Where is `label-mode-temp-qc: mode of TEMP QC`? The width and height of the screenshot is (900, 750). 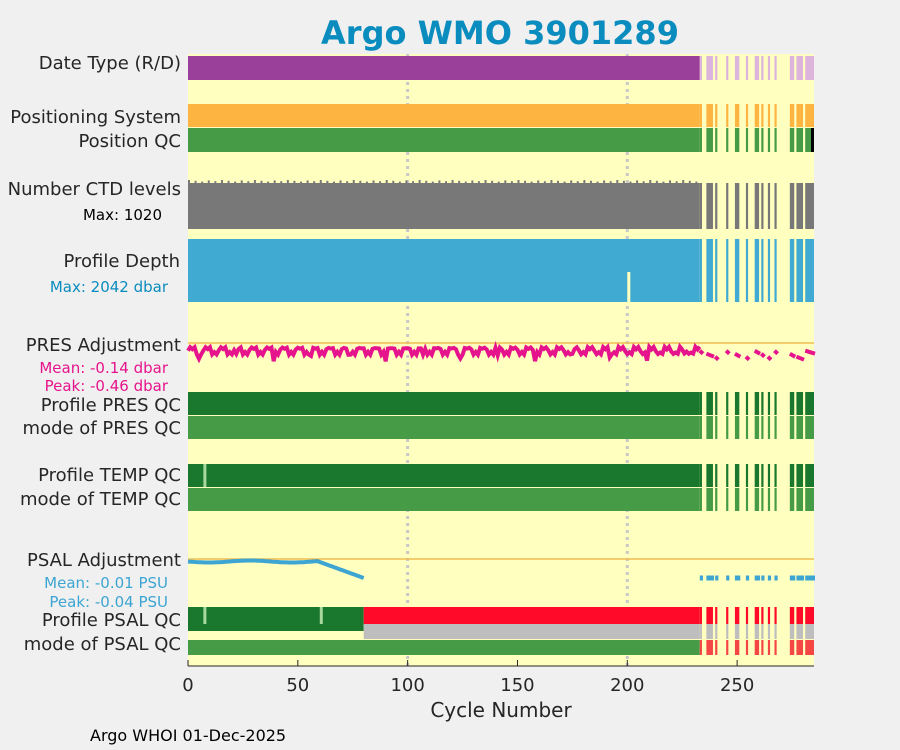 label-mode-temp-qc: mode of TEMP QC is located at coordinates (100, 499).